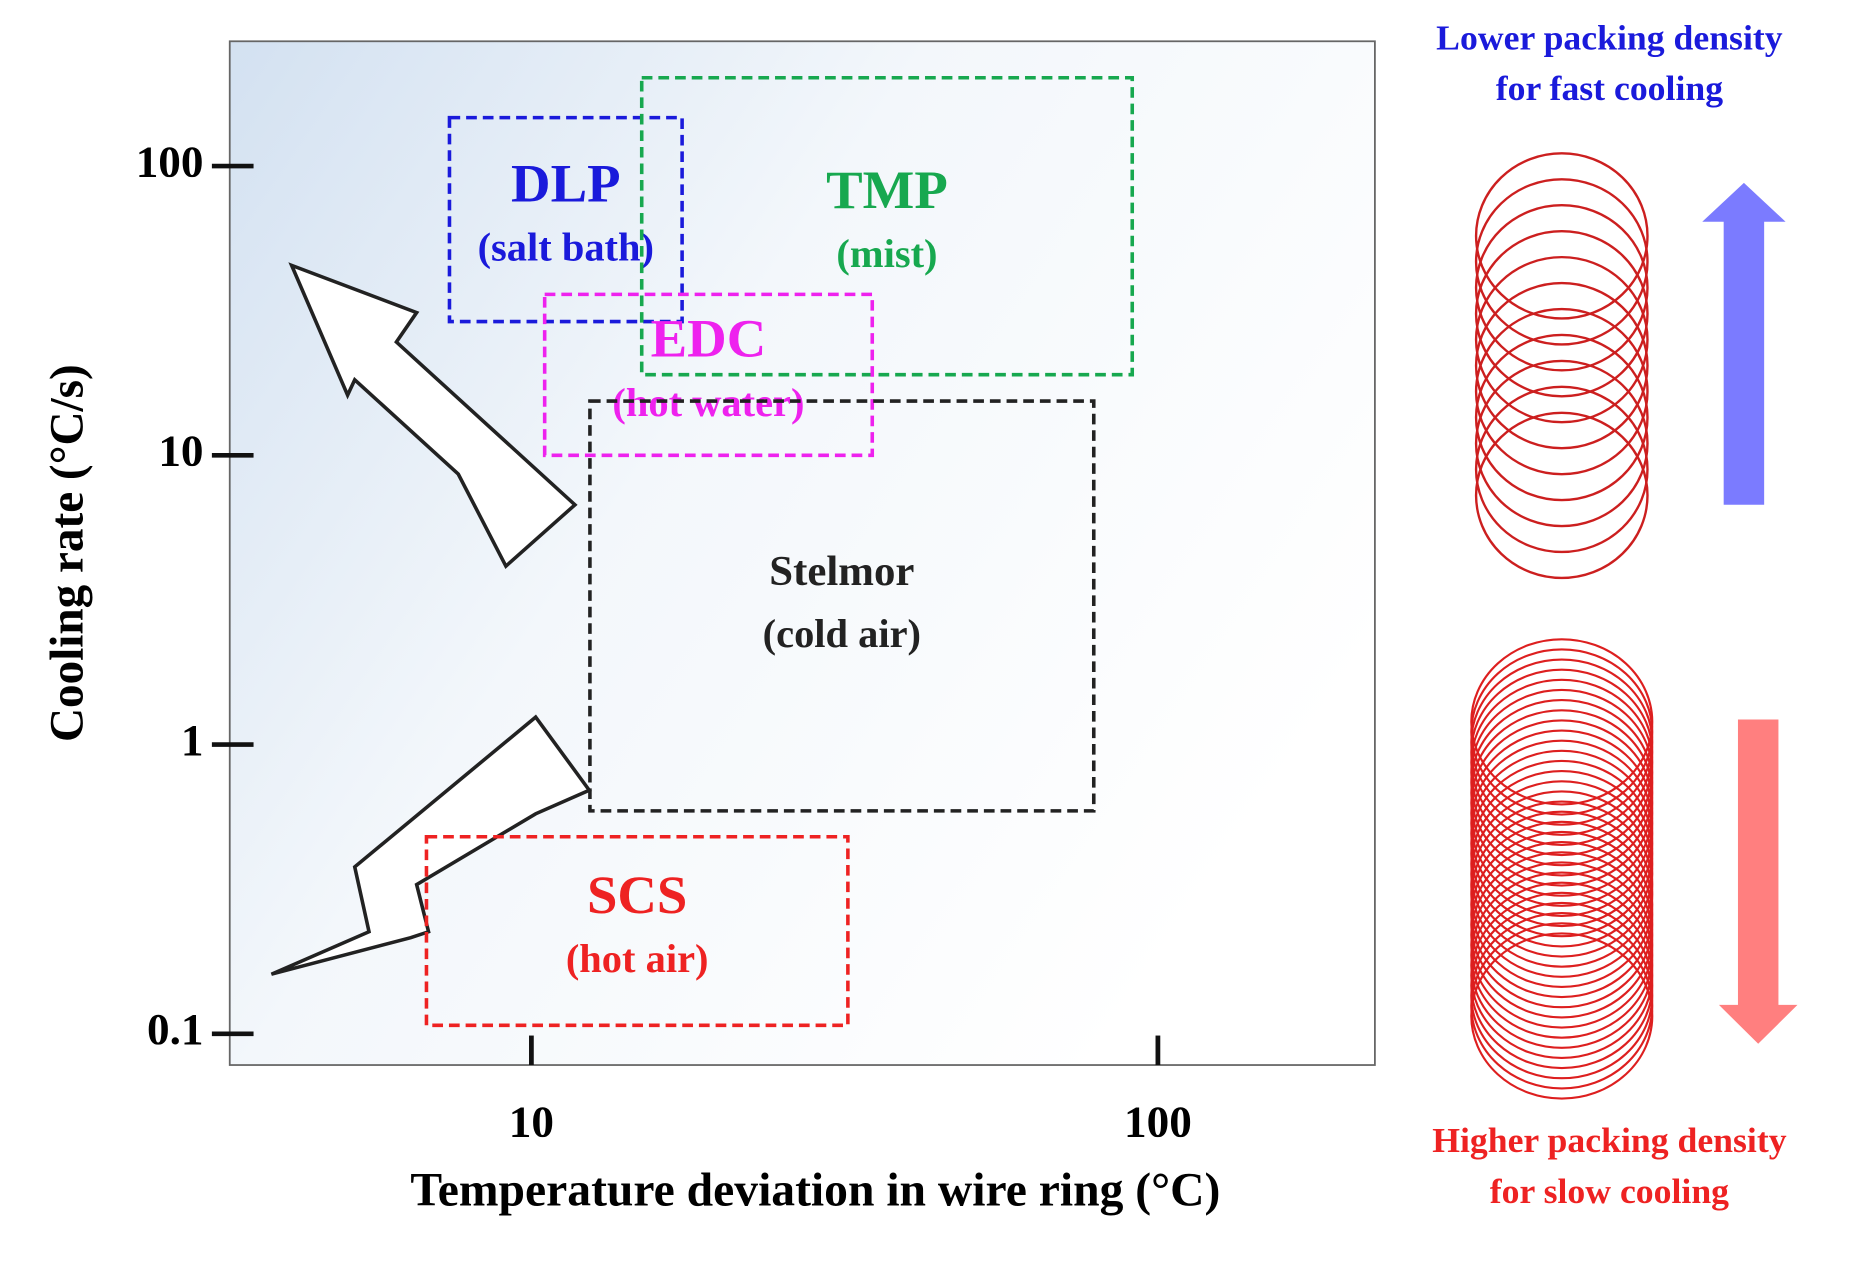  What do you see at coordinates (433, 415) in the screenshot?
I see `up-left-arrow` at bounding box center [433, 415].